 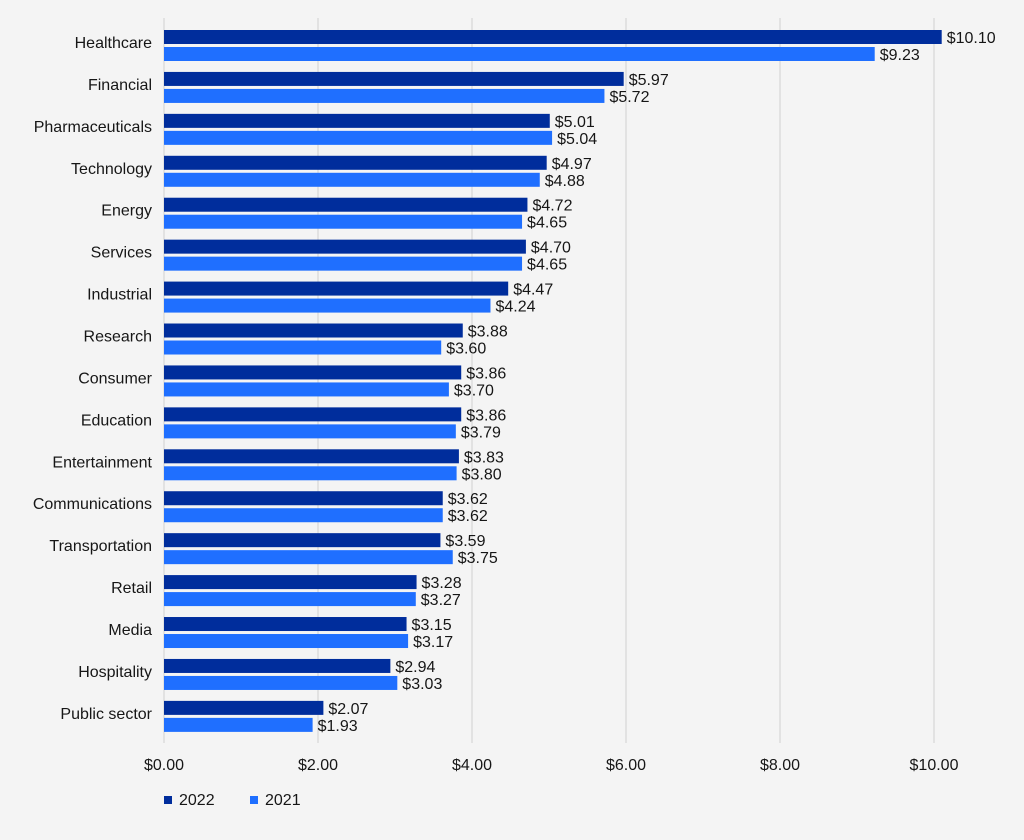 I want to click on data-label: $3.03, so click(x=422, y=684).